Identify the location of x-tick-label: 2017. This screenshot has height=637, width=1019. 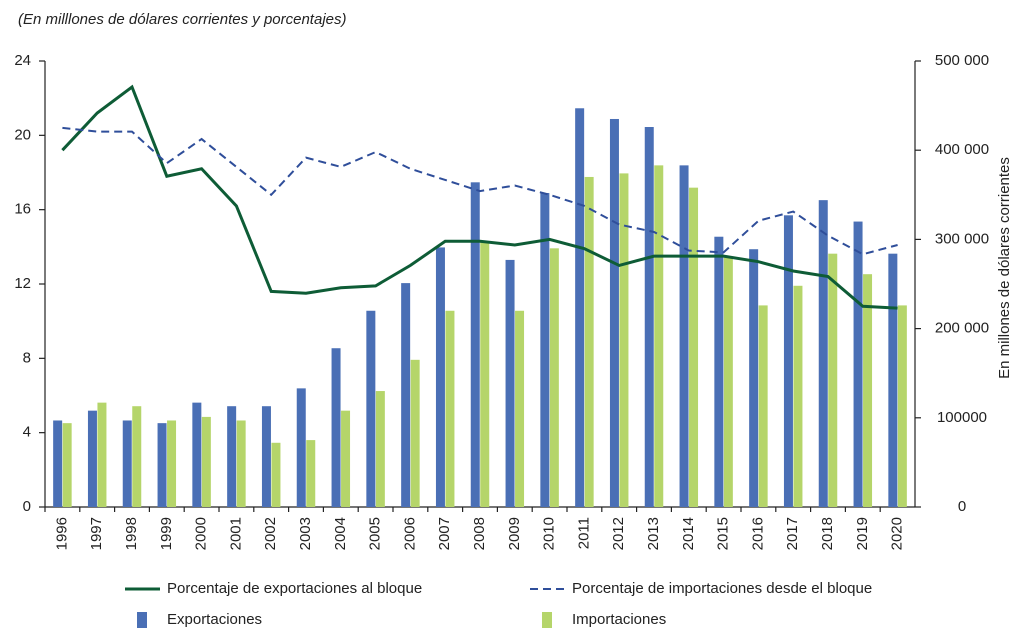
(792, 533).